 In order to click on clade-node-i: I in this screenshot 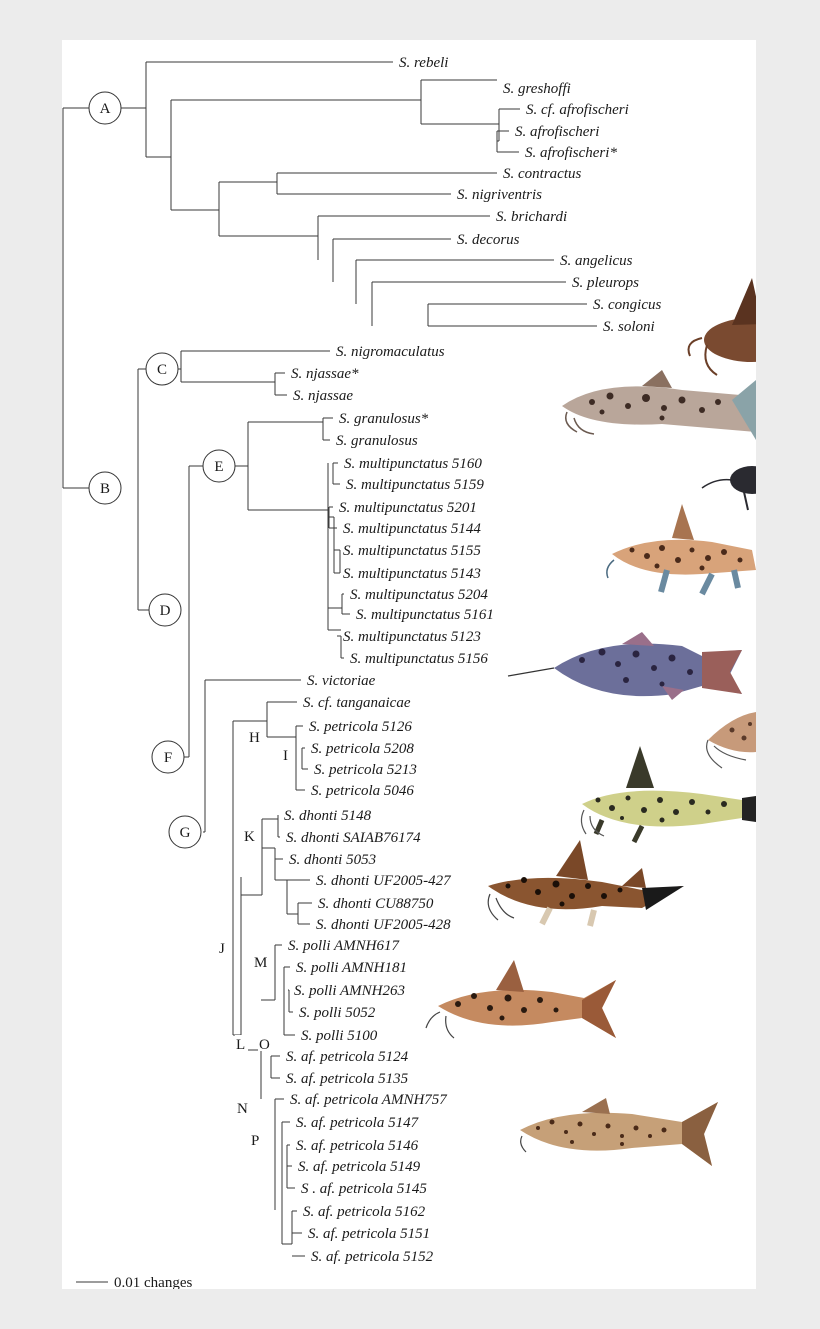, I will do `click(288, 755)`.